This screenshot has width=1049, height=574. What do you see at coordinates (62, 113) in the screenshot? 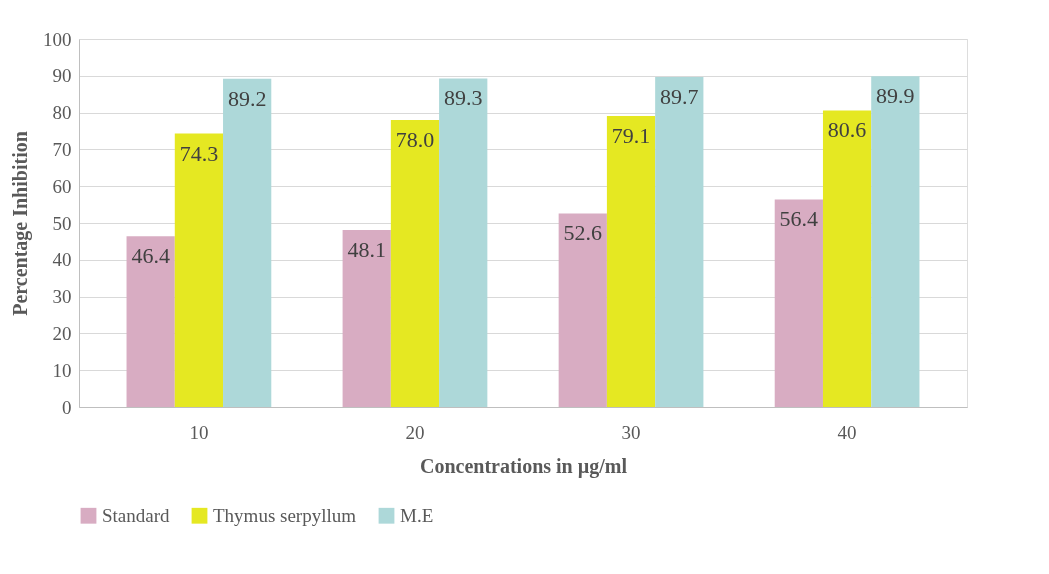
I see `y-tick-label: 80` at bounding box center [62, 113].